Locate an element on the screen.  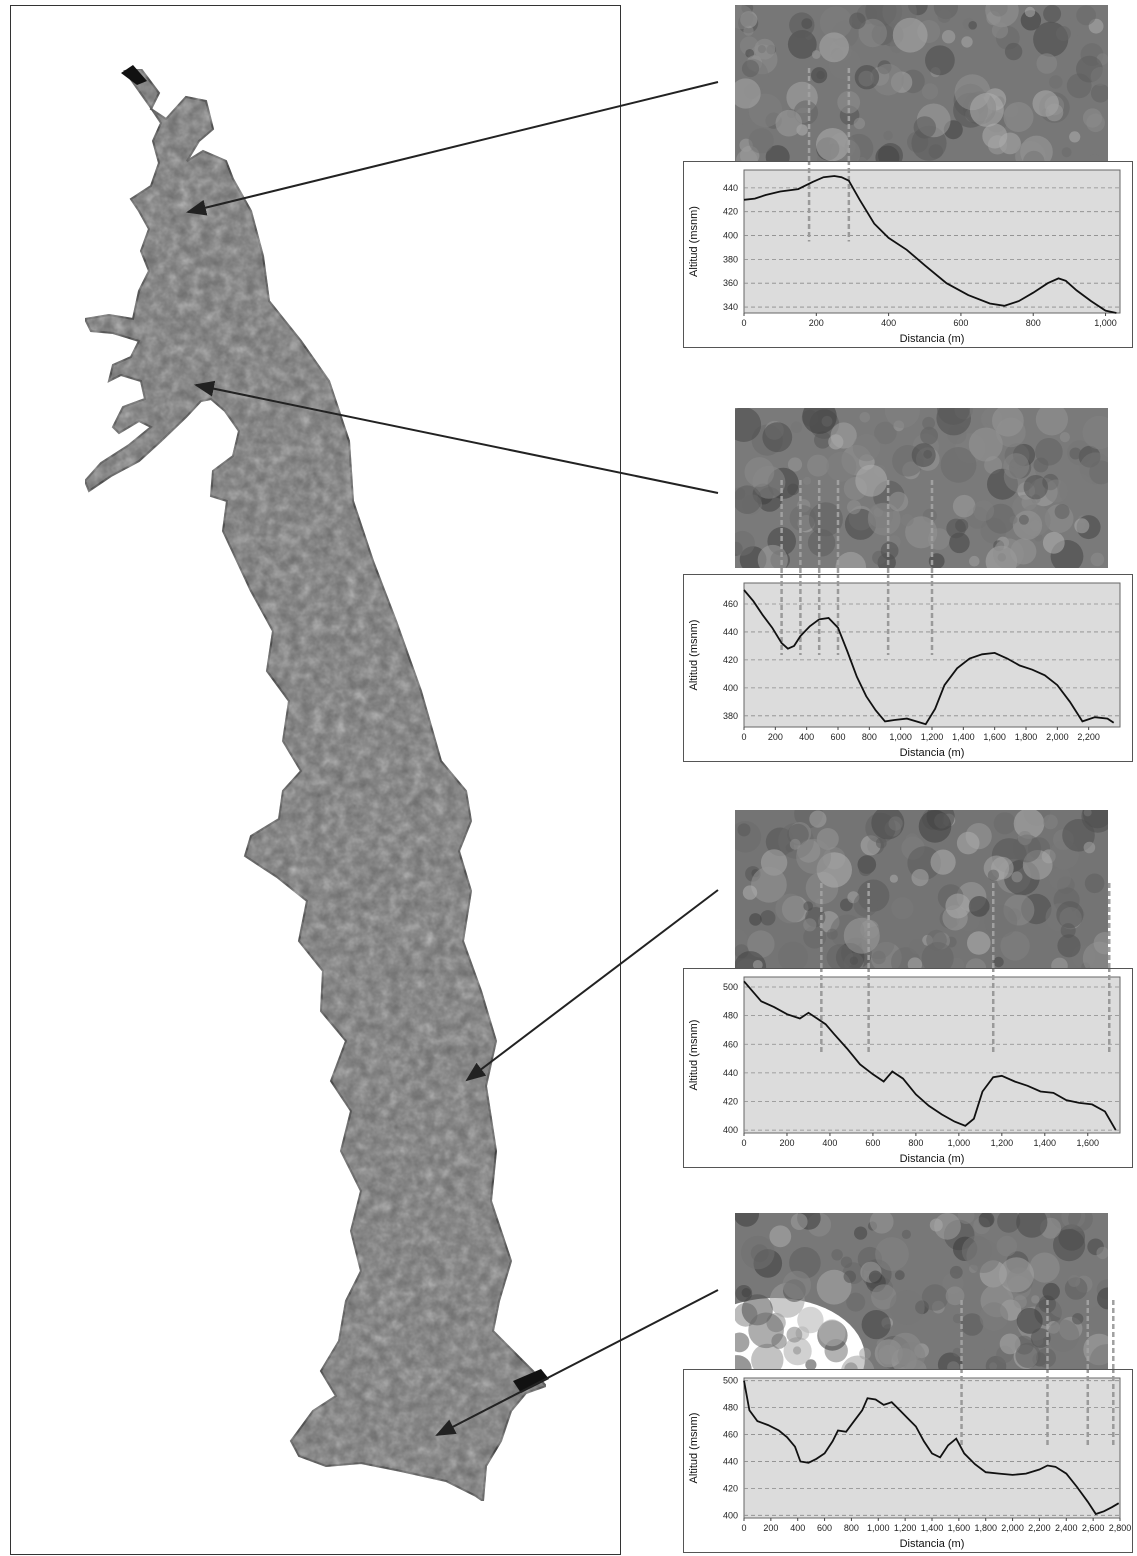
y-tick-label: 480 is located at coordinates (730, 1408).